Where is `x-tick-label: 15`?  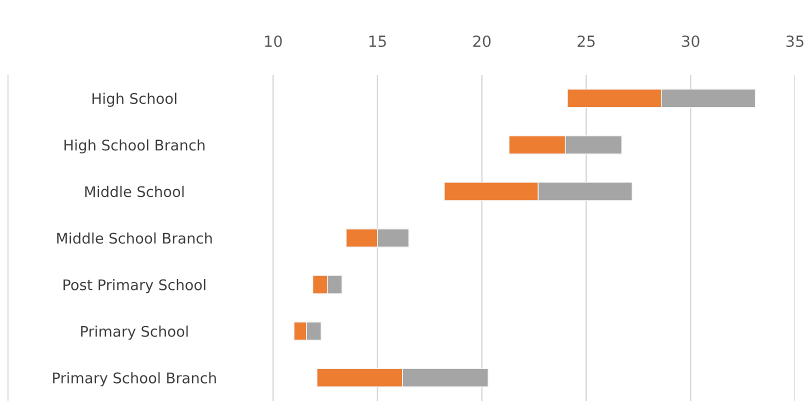 x-tick-label: 15 is located at coordinates (377, 42).